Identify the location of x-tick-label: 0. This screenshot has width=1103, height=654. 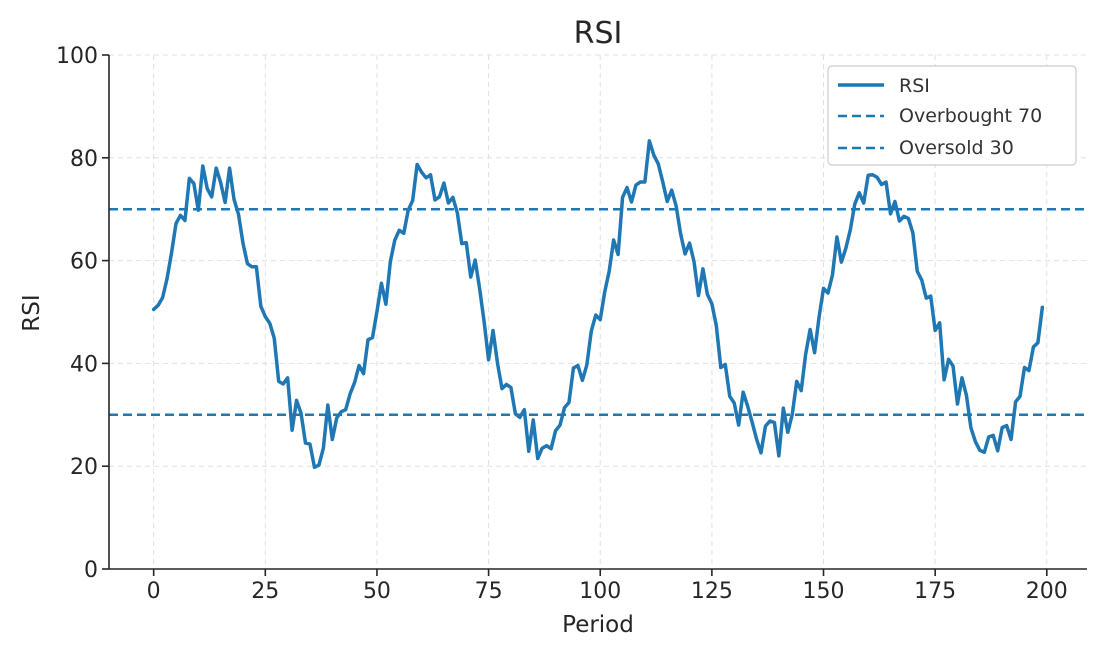
(154, 591).